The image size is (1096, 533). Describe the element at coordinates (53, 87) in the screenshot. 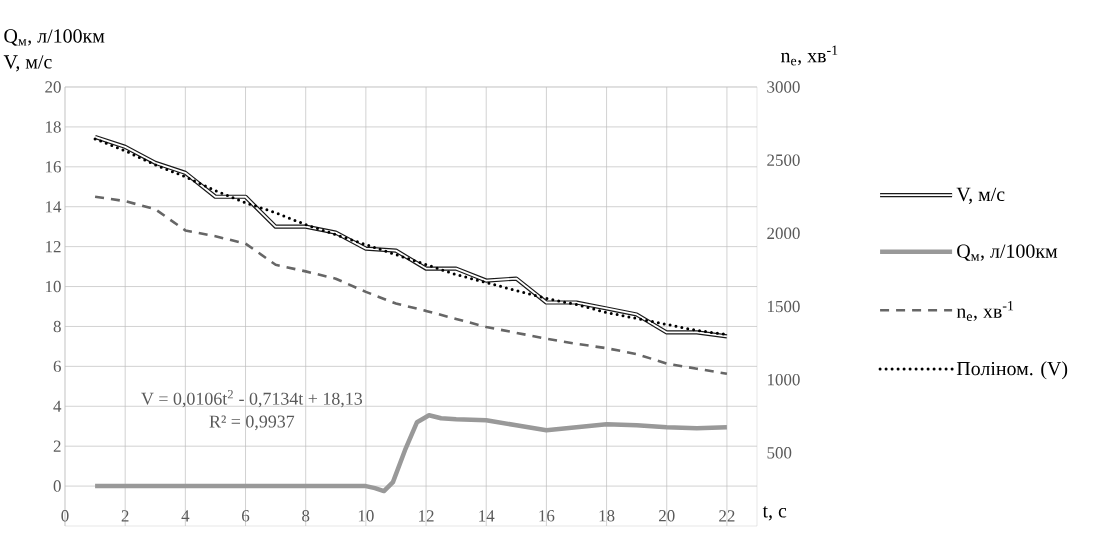

I see `y-tick-label: 20` at that location.